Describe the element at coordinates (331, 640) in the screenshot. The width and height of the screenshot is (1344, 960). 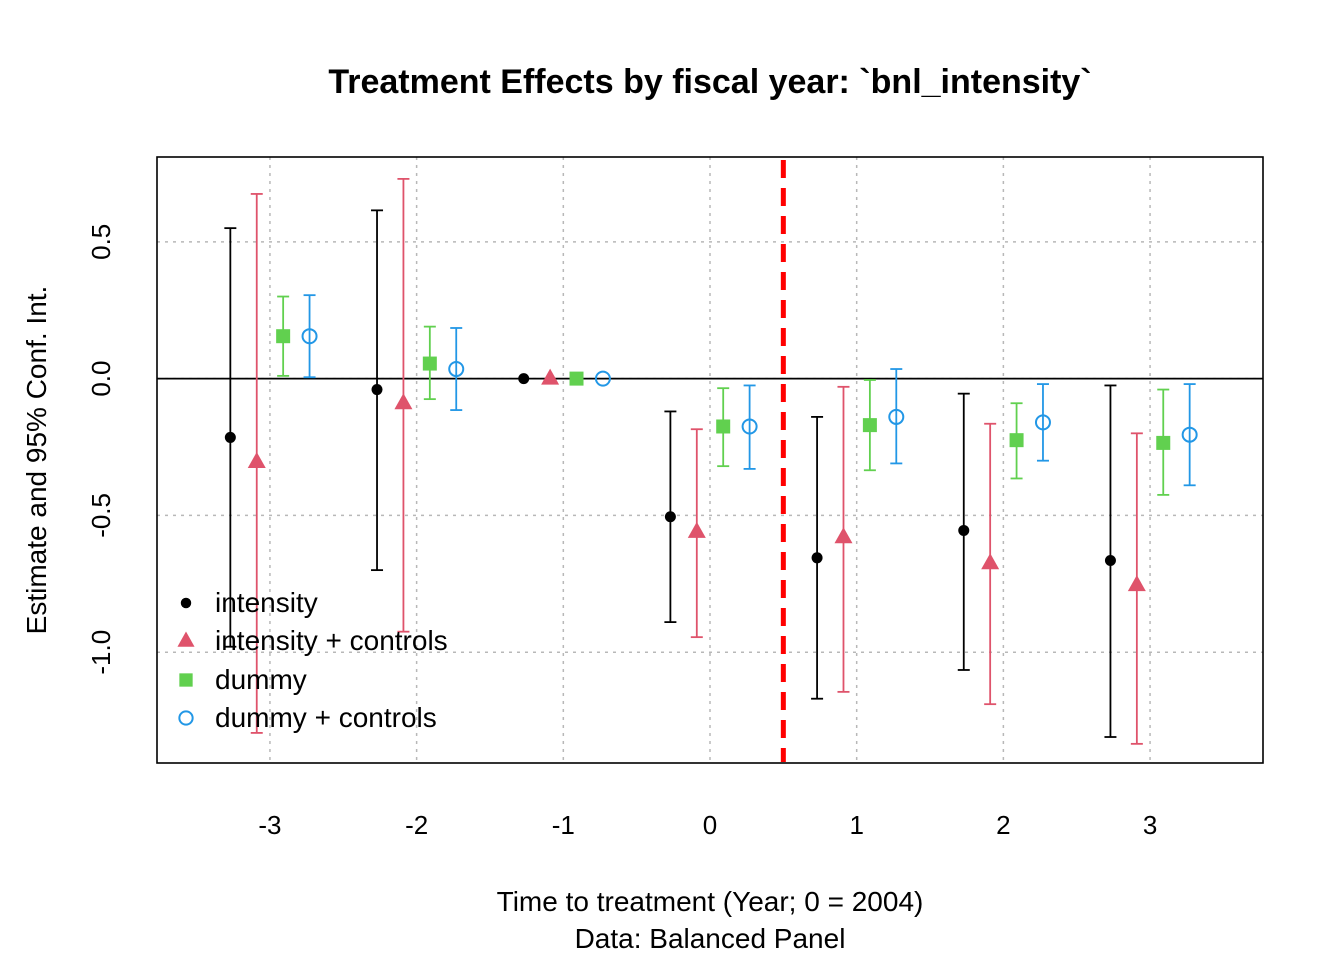
I see `legend-label: intensity + controls` at that location.